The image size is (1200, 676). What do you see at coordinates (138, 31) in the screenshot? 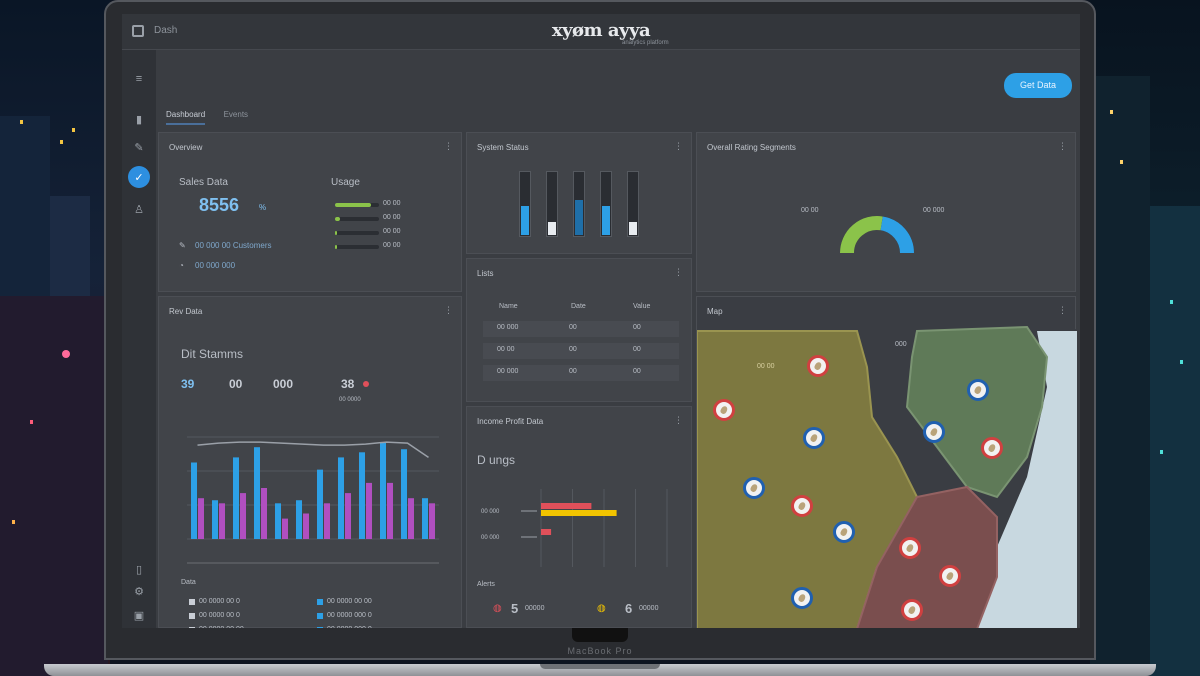
I see `app-icon` at bounding box center [138, 31].